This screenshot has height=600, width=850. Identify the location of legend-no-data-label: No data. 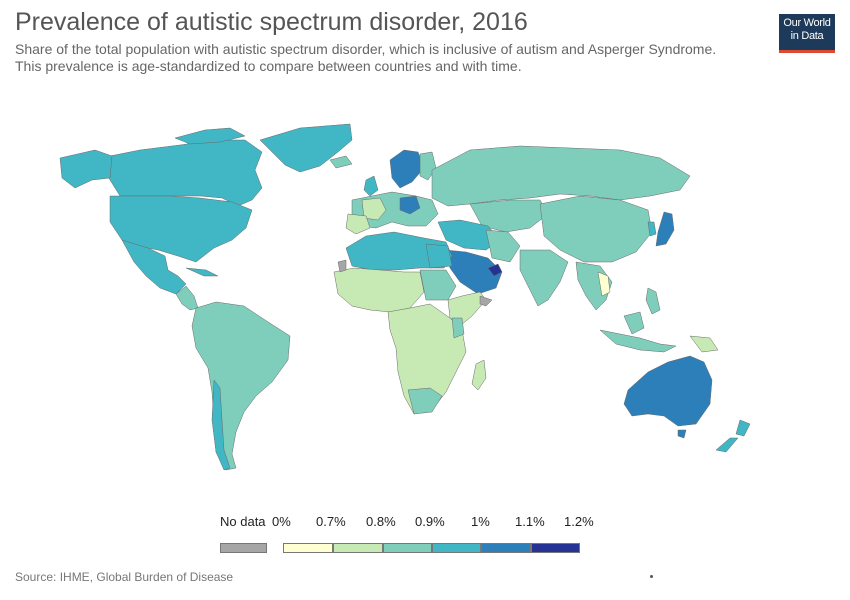
(243, 521).